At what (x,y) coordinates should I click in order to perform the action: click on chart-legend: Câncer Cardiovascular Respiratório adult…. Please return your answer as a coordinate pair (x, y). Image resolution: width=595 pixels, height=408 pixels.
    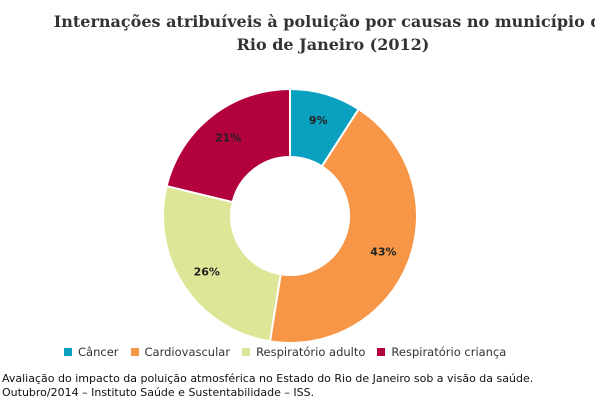
    Looking at the image, I should click on (291, 352).